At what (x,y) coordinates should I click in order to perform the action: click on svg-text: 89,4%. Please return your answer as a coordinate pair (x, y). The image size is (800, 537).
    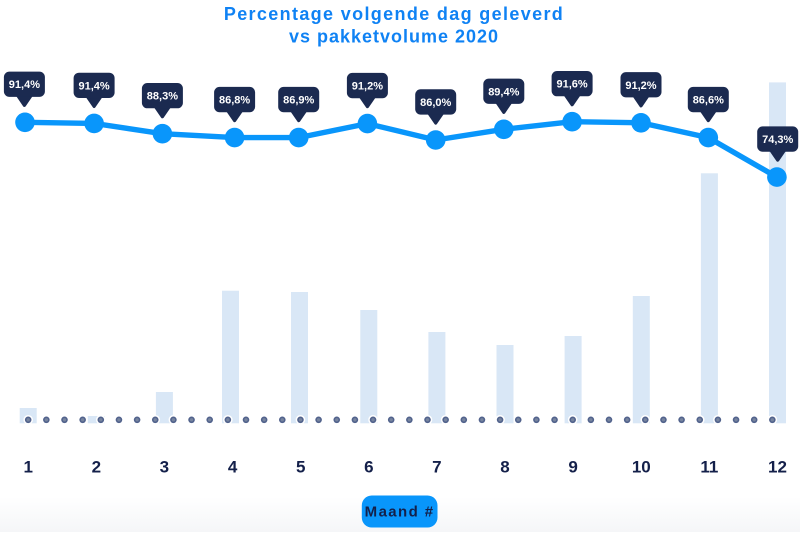
    Looking at the image, I should click on (503, 92).